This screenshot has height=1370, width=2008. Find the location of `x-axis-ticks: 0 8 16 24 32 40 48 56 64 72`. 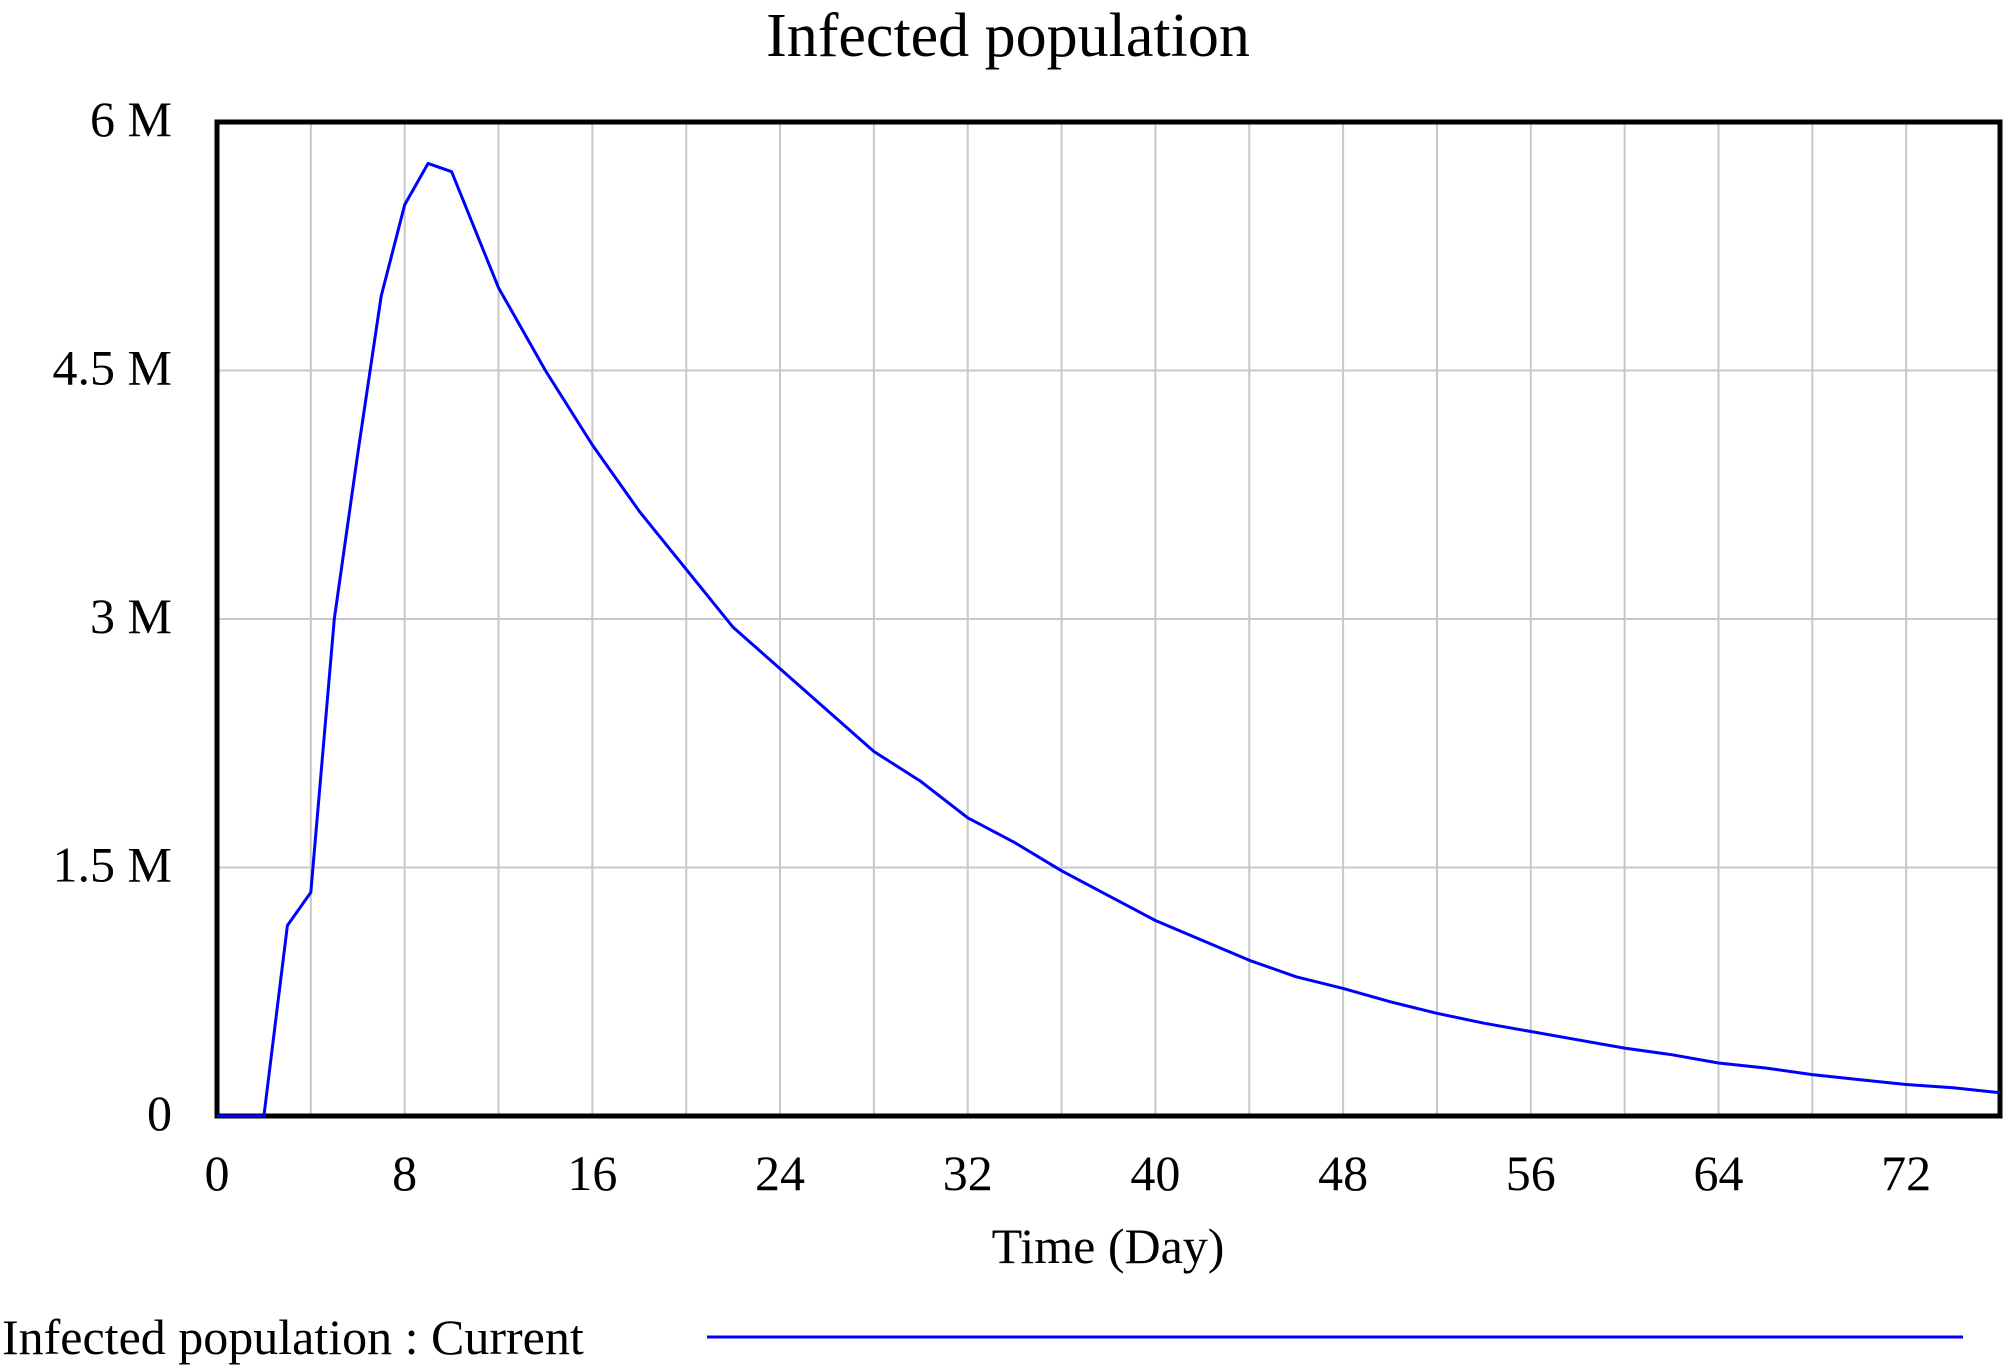

x-axis-ticks: 0 8 16 24 32 40 48 56 64 72 is located at coordinates (1068, 1173).